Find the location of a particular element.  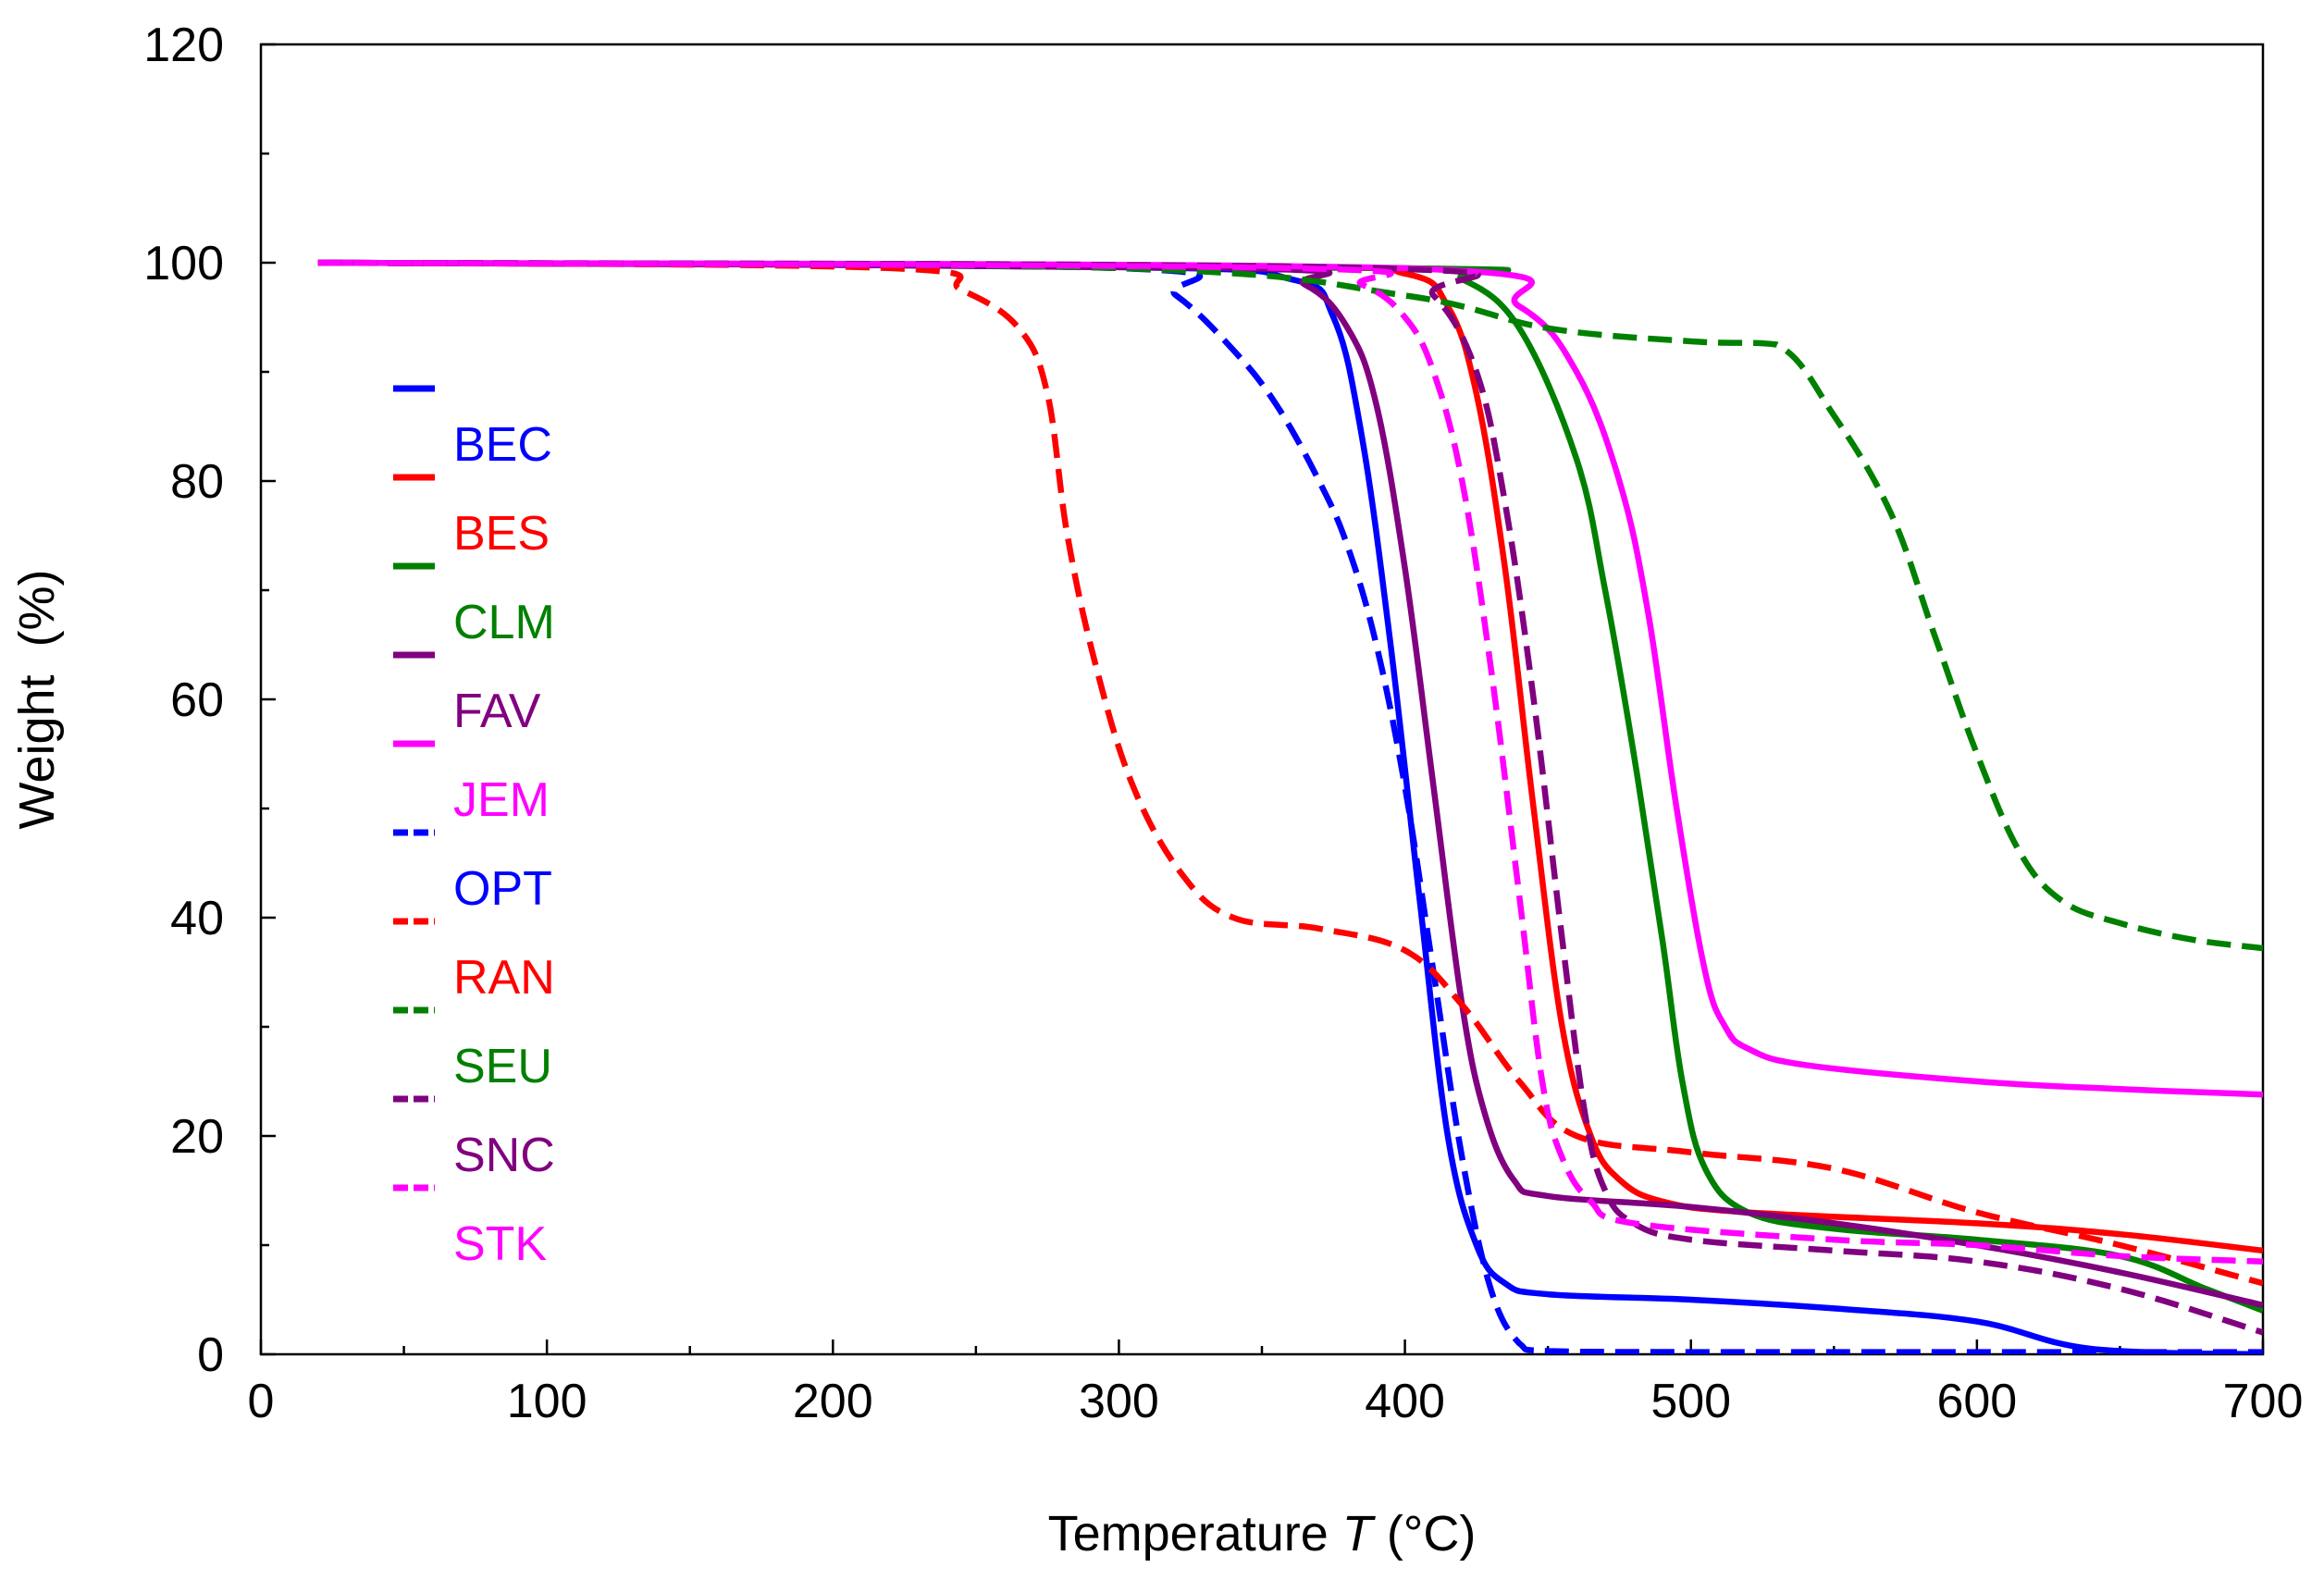

legend-label-opt: OPT is located at coordinates (502, 889).